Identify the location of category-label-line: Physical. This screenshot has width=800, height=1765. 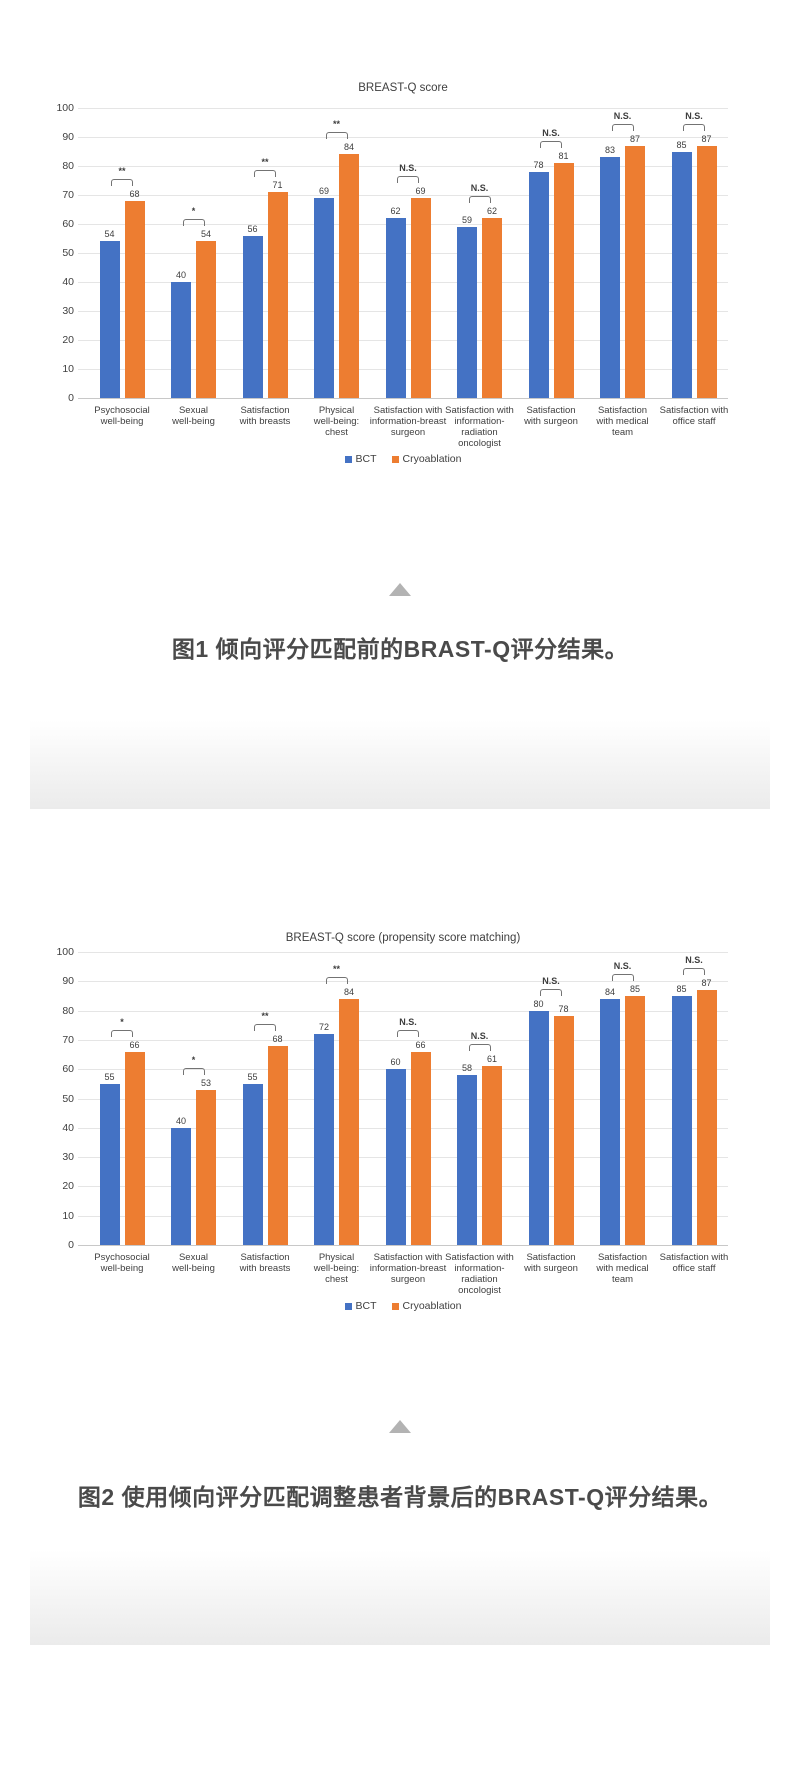
(336, 1257).